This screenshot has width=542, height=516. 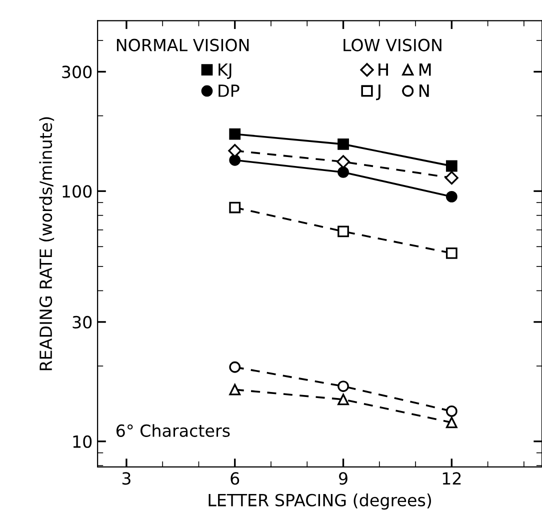 What do you see at coordinates (46, 243) in the screenshot?
I see `y-axis-title: READING RATE (words/minute)` at bounding box center [46, 243].